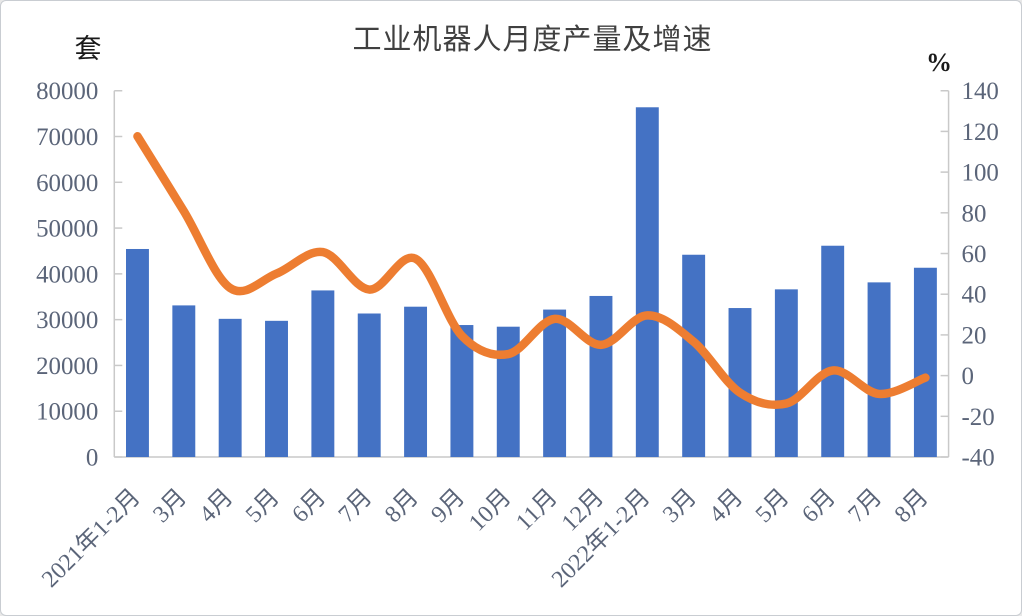 Image resolution: width=1022 pixels, height=616 pixels. Describe the element at coordinates (974, 254) in the screenshot. I see `right-axis-tick-label: 60` at that location.